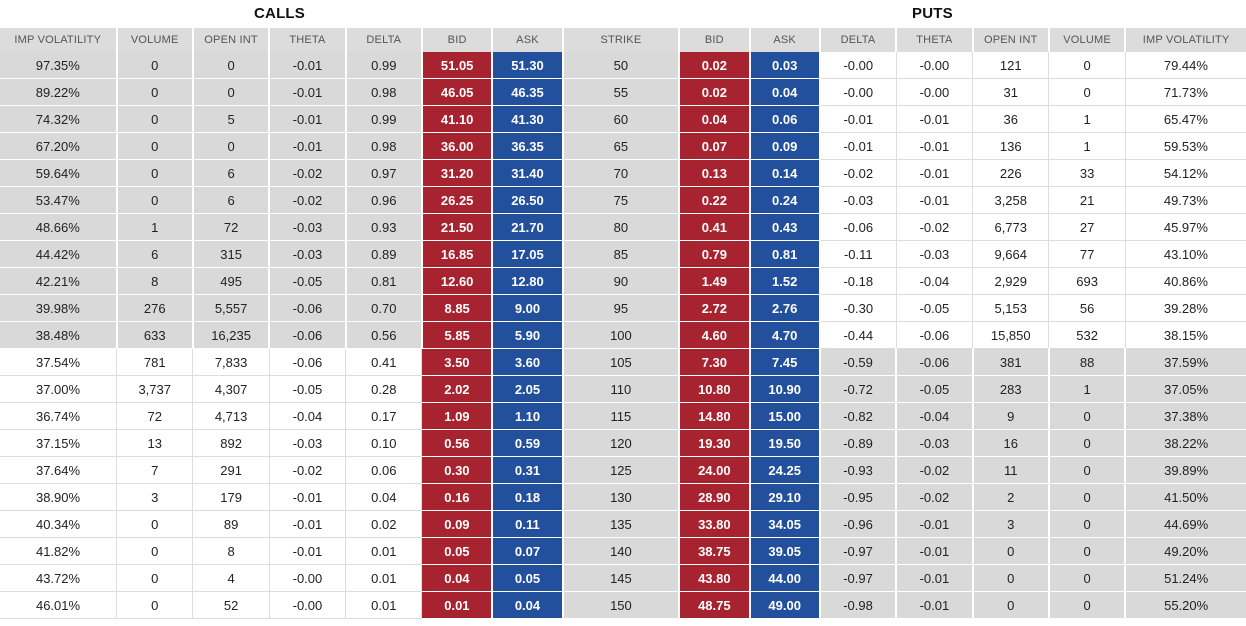  What do you see at coordinates (785, 335) in the screenshot?
I see `put-ask-cell: 4.70` at bounding box center [785, 335].